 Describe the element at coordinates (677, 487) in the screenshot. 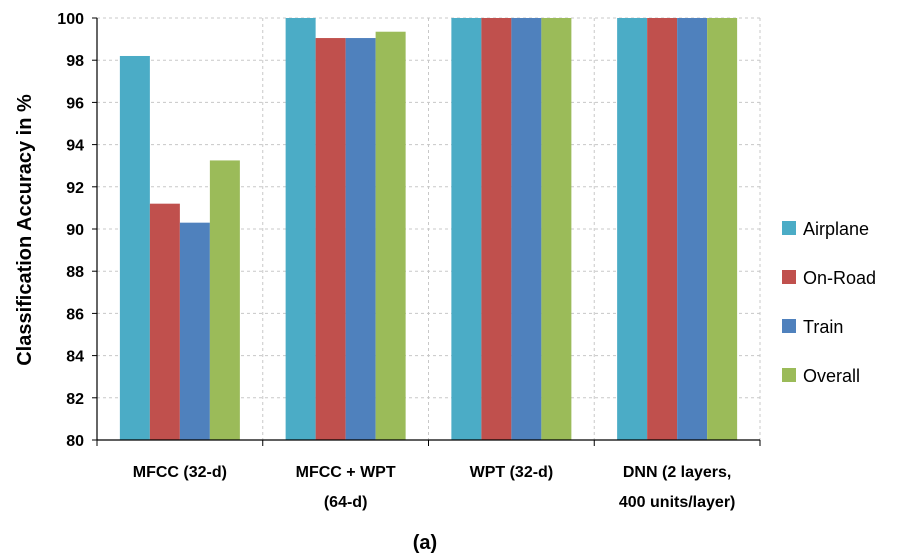

I see `x-category-label: DNN (2 layers, 400 units/layer)` at that location.